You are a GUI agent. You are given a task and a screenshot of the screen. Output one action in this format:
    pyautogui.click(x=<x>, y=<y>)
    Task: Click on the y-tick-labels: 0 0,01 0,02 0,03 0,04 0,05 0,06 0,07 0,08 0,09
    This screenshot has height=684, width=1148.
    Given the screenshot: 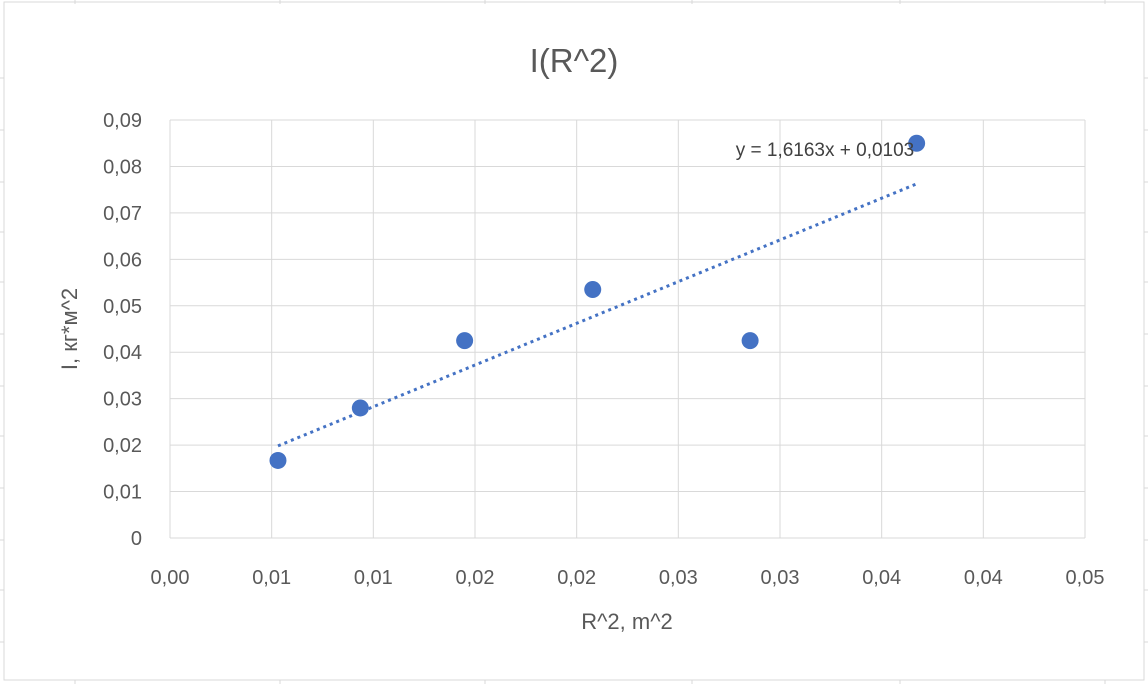 What is the action you would take?
    pyautogui.click(x=122, y=330)
    